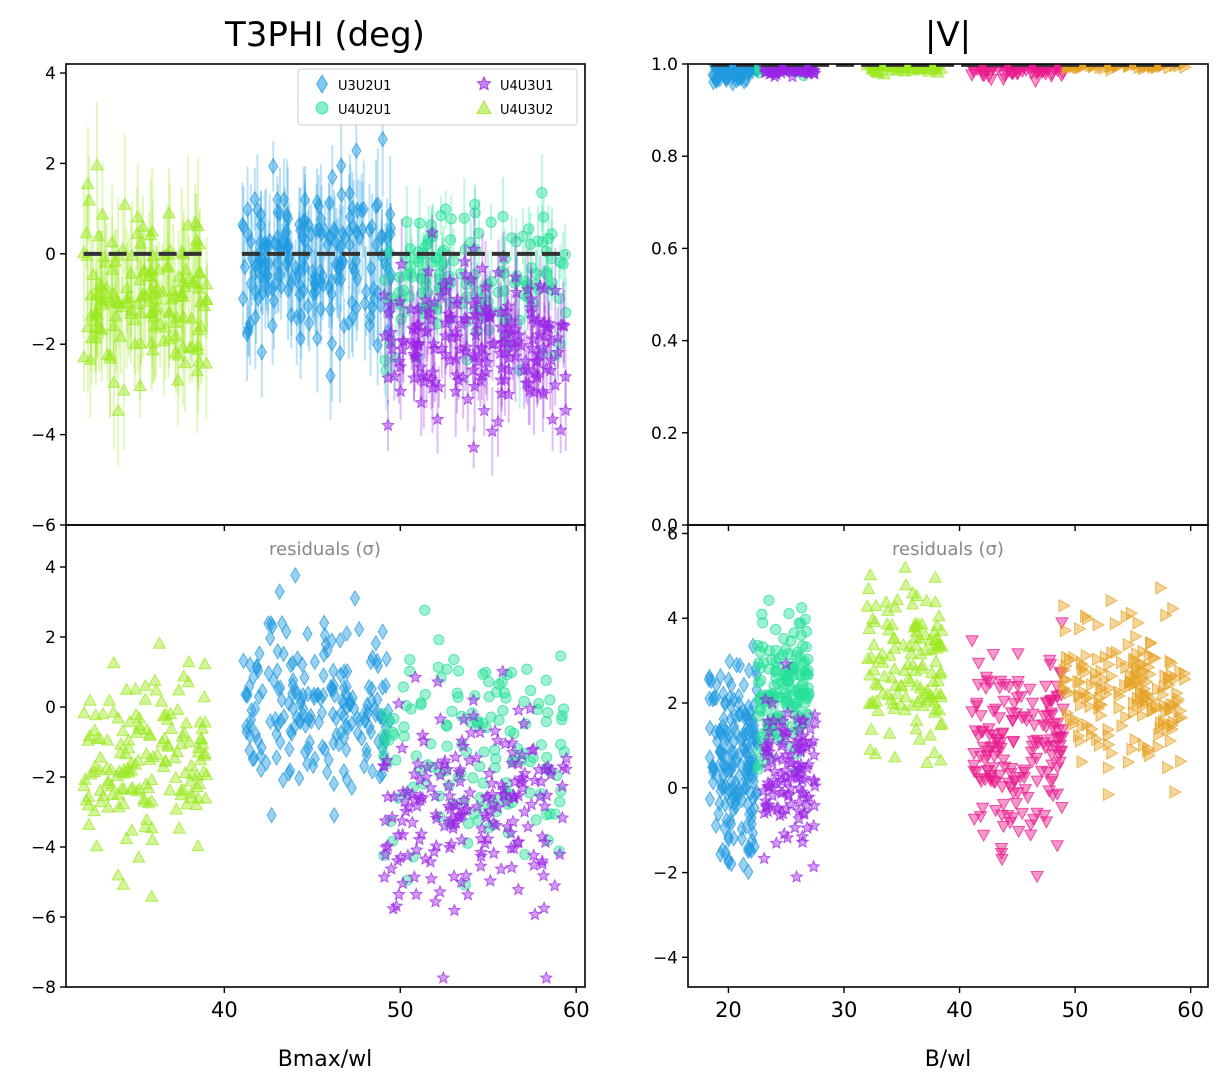 This screenshot has height=1086, width=1219. Describe the element at coordinates (904, 664) in the screenshot. I see `series-lime` at that location.